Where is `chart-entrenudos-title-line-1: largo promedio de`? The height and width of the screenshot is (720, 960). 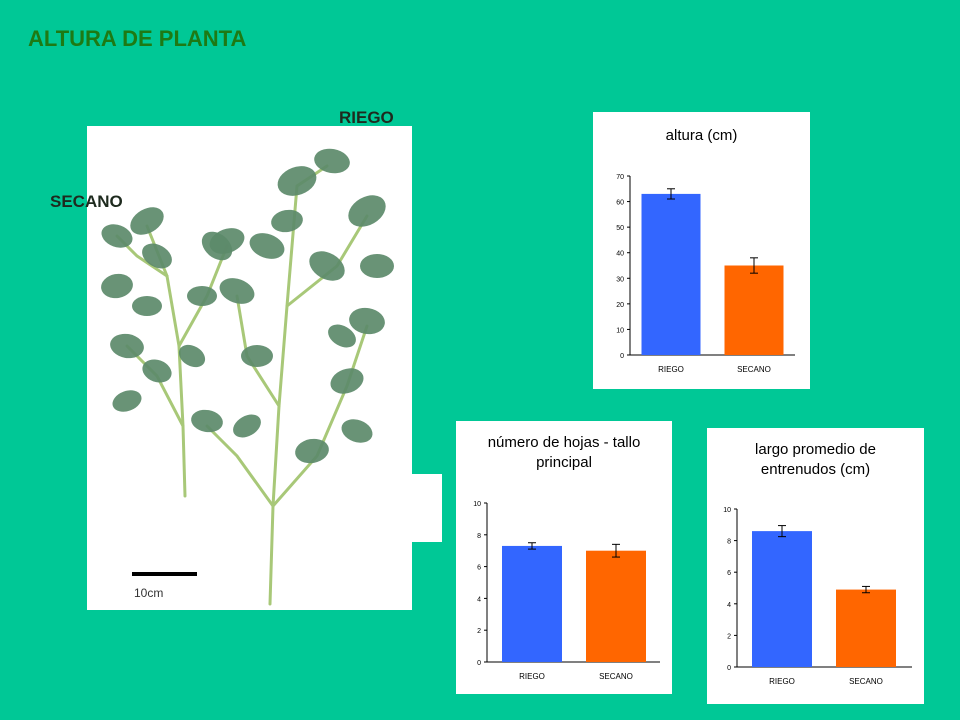 chart-entrenudos-title-line-1: largo promedio de is located at coordinates (815, 449).